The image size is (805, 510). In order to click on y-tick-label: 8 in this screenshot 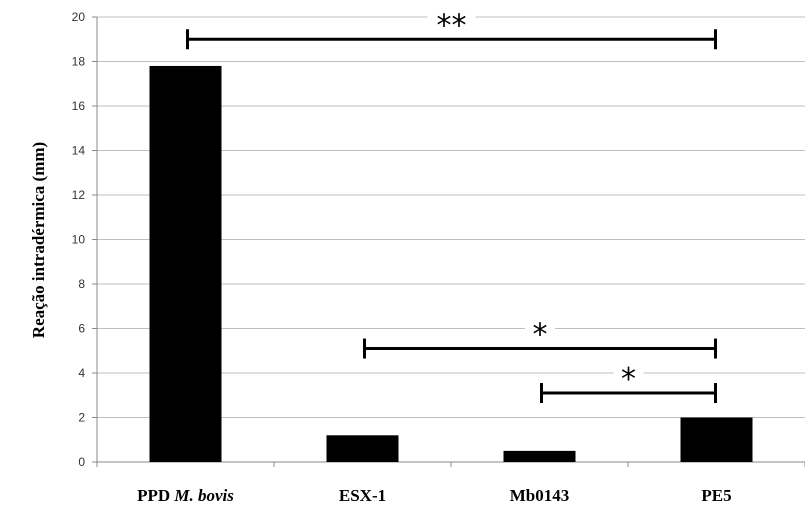, I will do `click(81, 284)`.